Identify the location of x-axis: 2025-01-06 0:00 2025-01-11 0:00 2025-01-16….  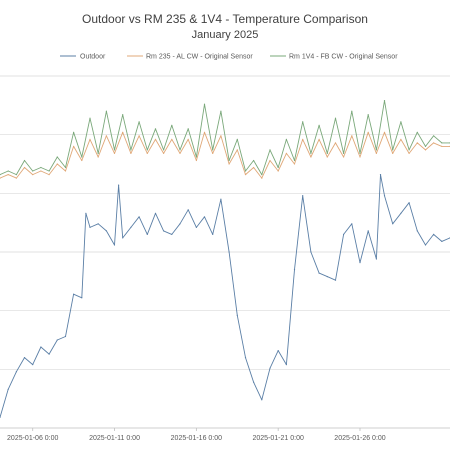
(225, 434).